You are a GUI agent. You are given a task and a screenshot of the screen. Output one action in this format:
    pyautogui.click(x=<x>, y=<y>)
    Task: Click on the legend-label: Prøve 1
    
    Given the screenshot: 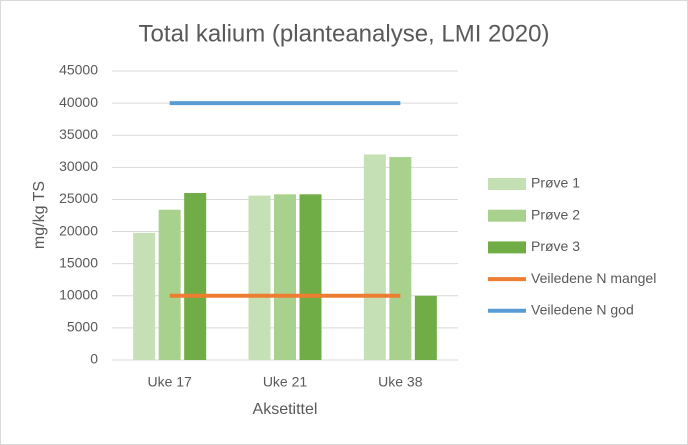 What is the action you would take?
    pyautogui.click(x=555, y=183)
    